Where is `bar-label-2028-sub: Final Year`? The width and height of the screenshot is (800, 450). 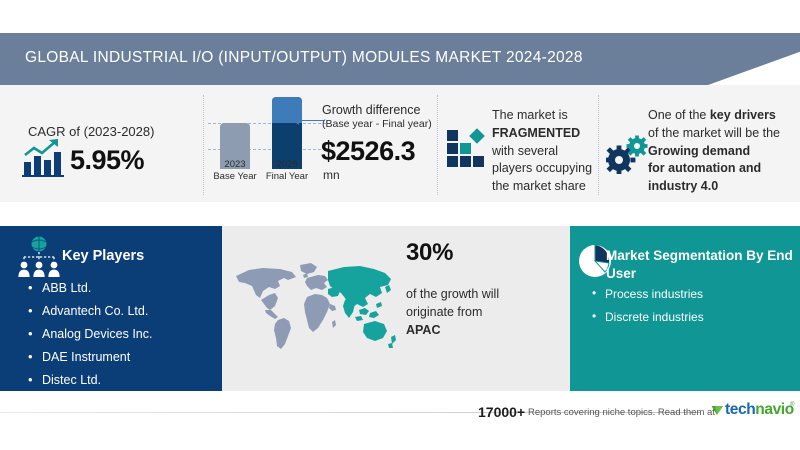
bar-label-2028-sub: Final Year is located at coordinates (287, 177).